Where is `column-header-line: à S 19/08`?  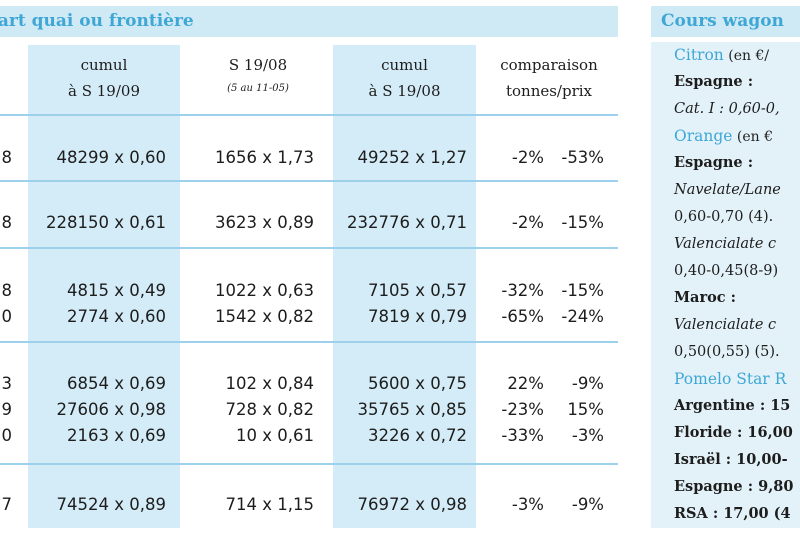 column-header-line: à S 19/08 is located at coordinates (404, 91).